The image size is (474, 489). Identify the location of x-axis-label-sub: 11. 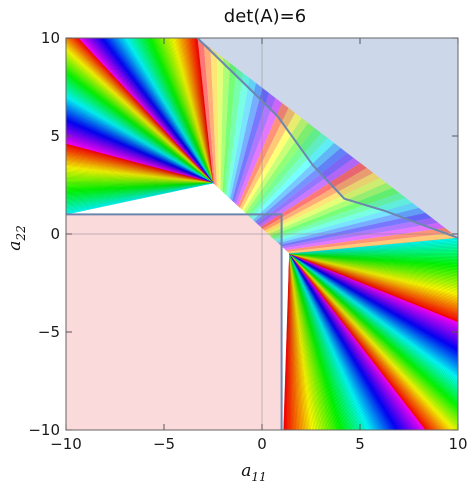
(258, 477).